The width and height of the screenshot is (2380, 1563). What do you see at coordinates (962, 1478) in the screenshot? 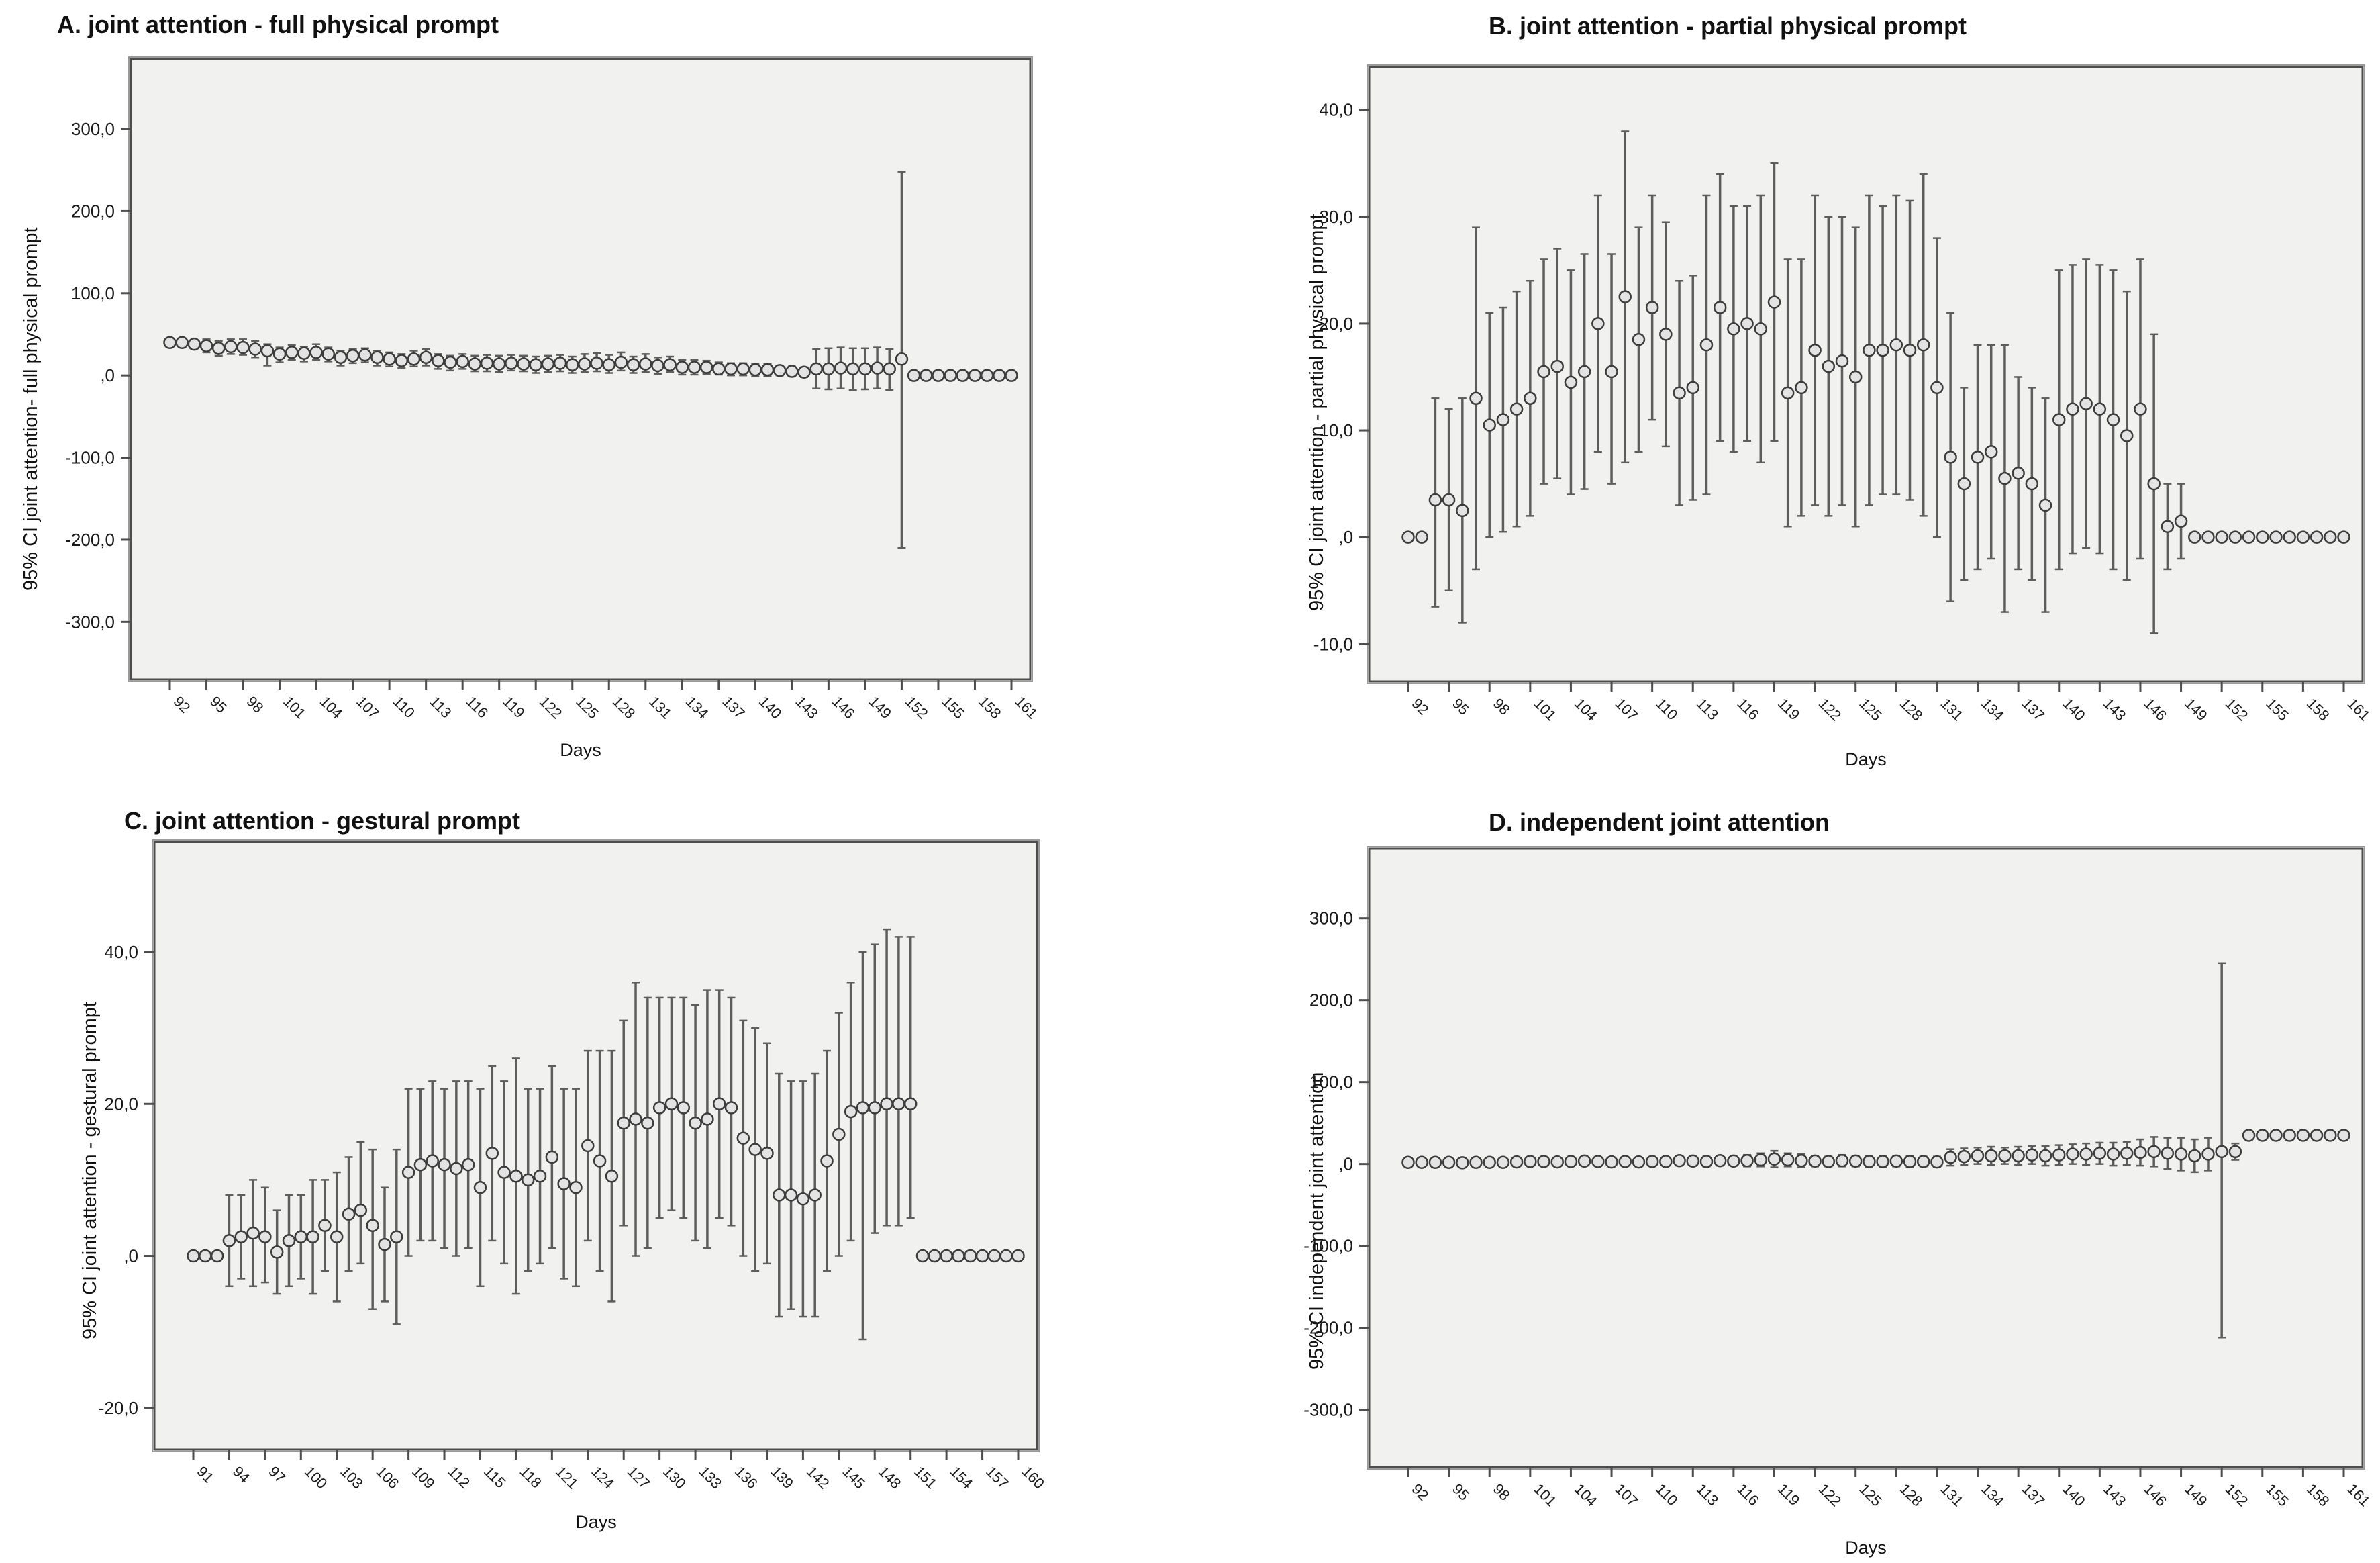
I see `x-tick-label: 154` at bounding box center [962, 1478].